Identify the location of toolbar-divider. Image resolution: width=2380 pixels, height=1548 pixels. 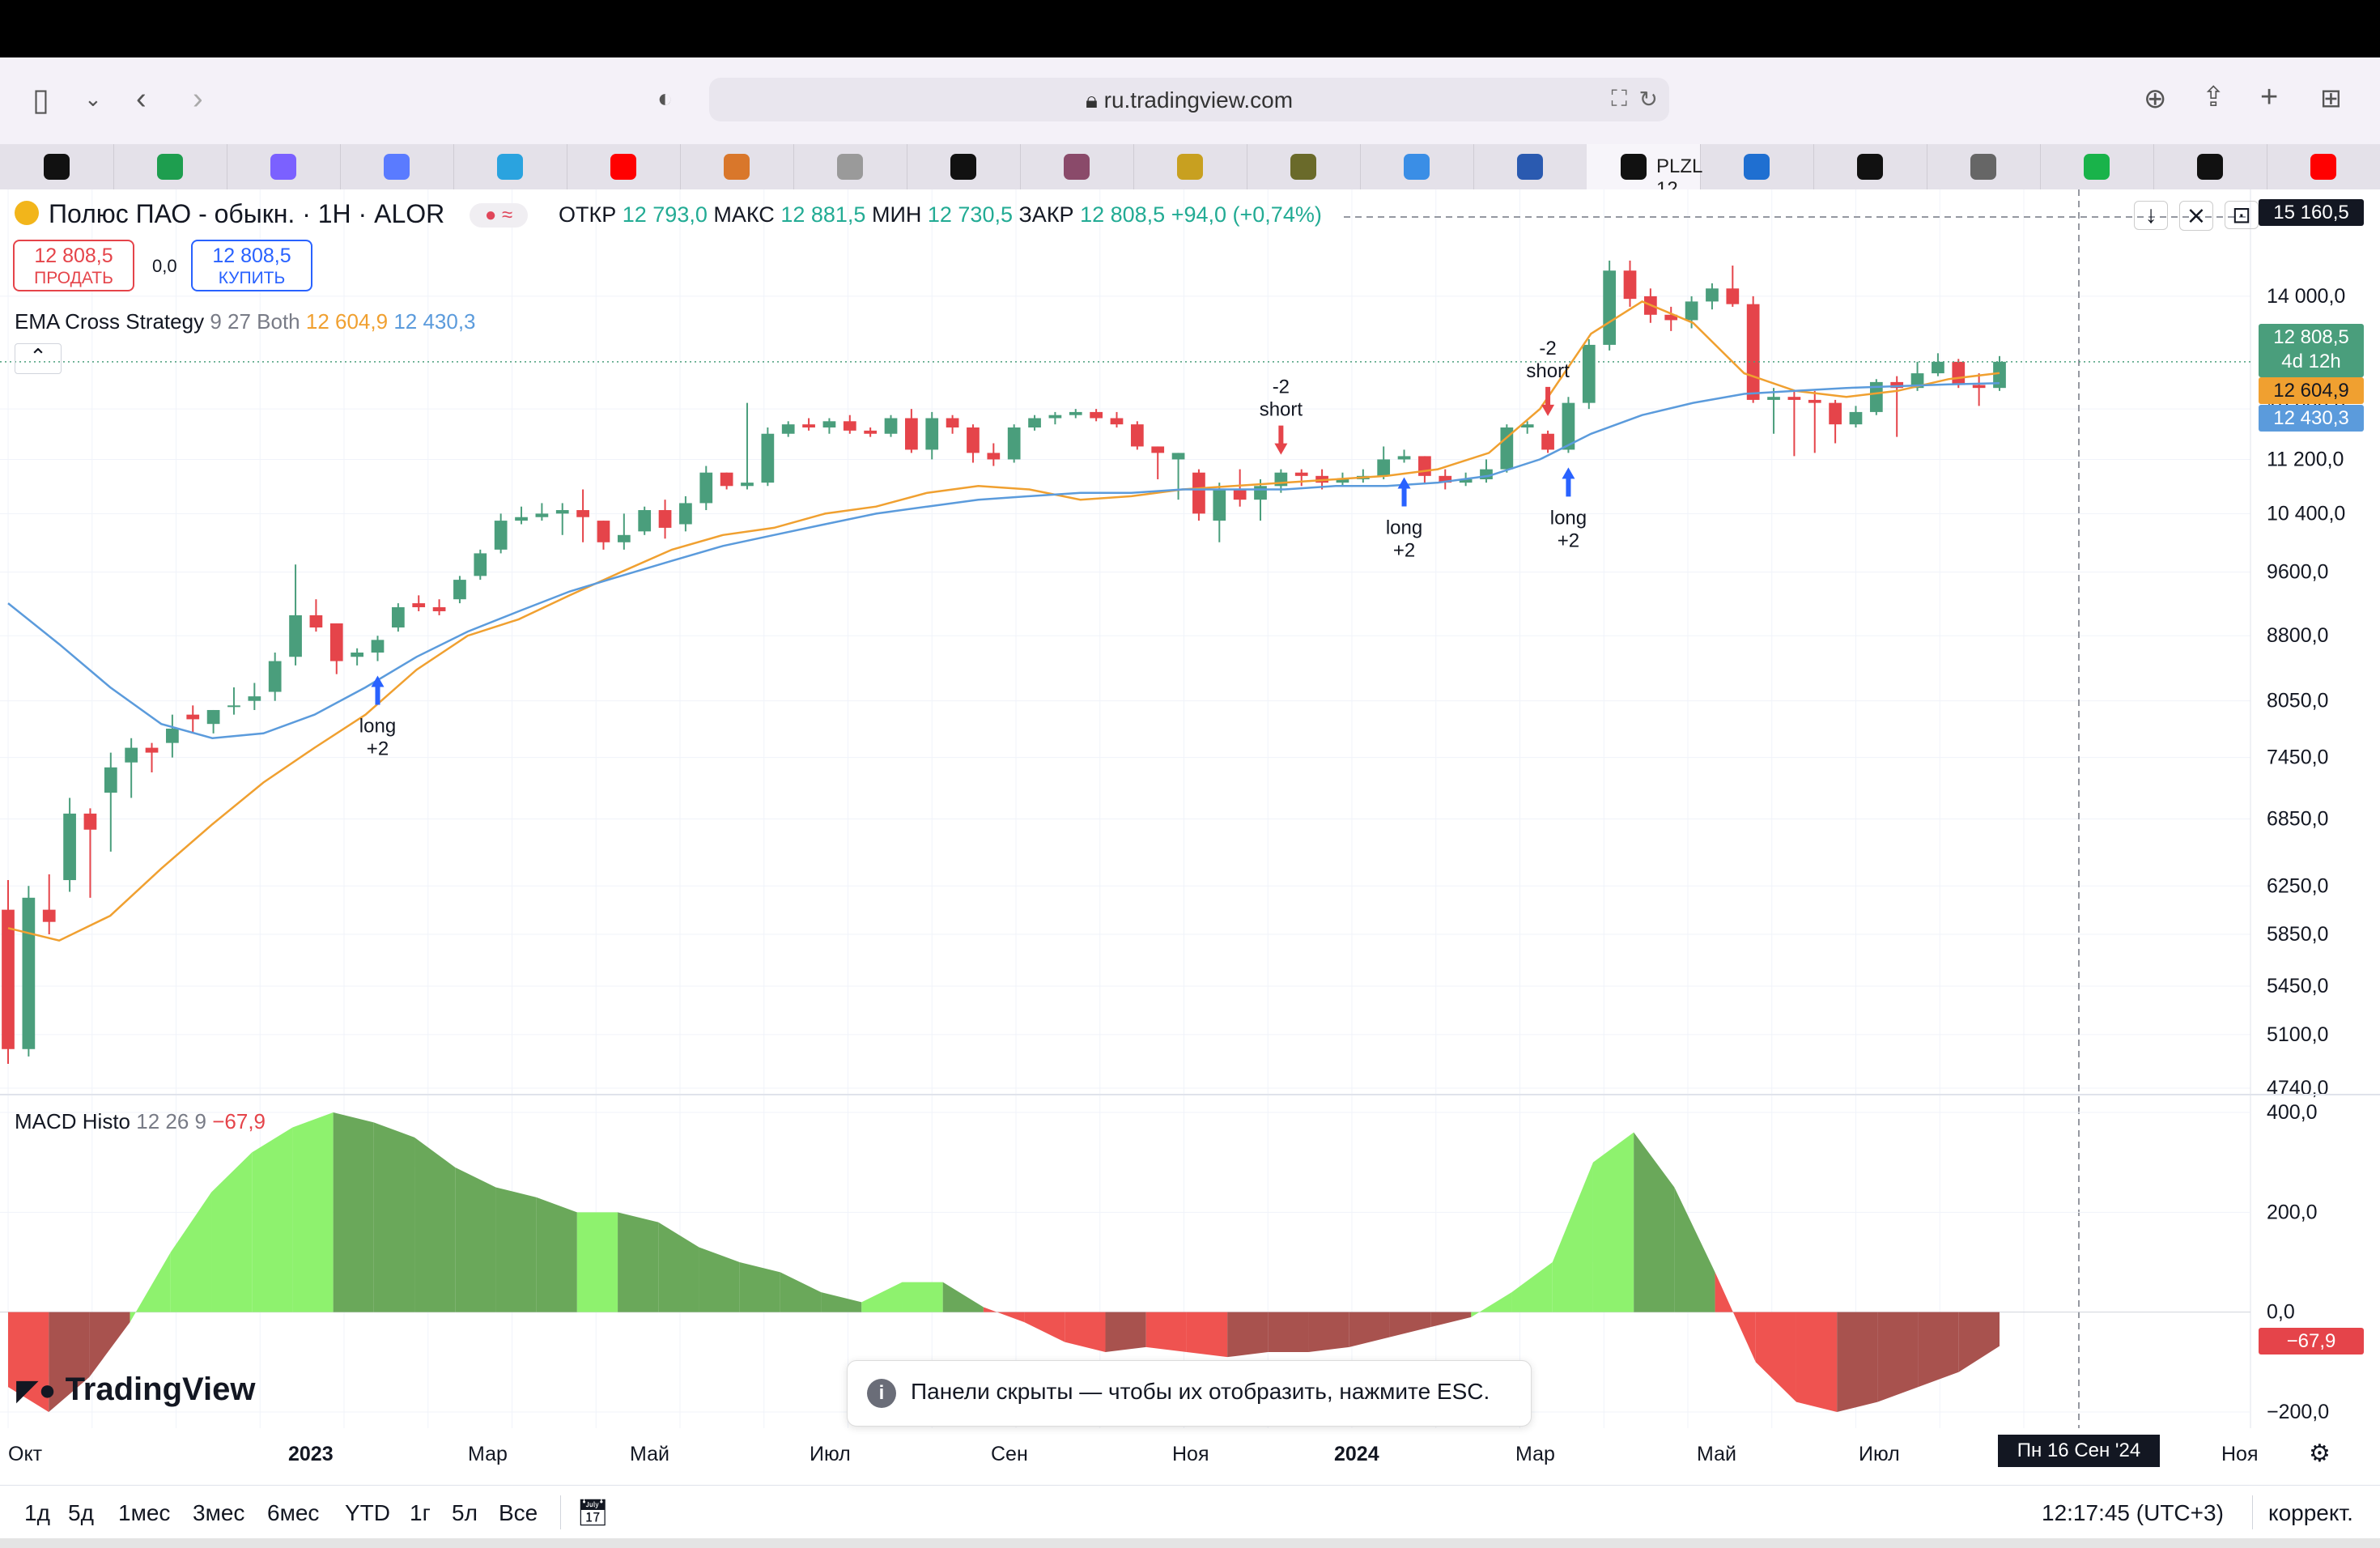
(2252, 1512).